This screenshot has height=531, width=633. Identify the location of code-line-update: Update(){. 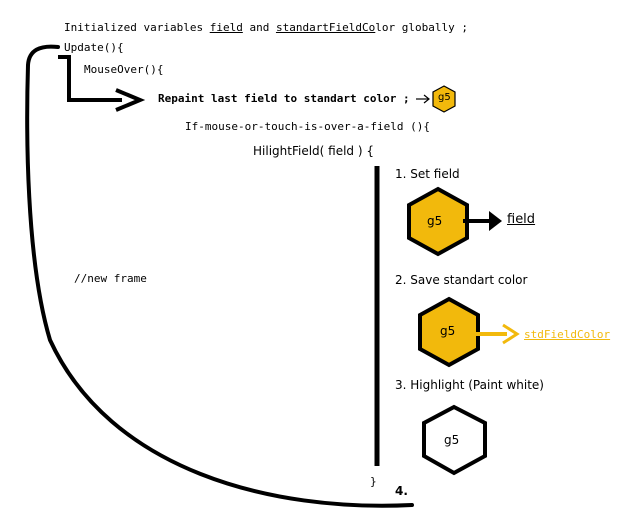
(94, 47).